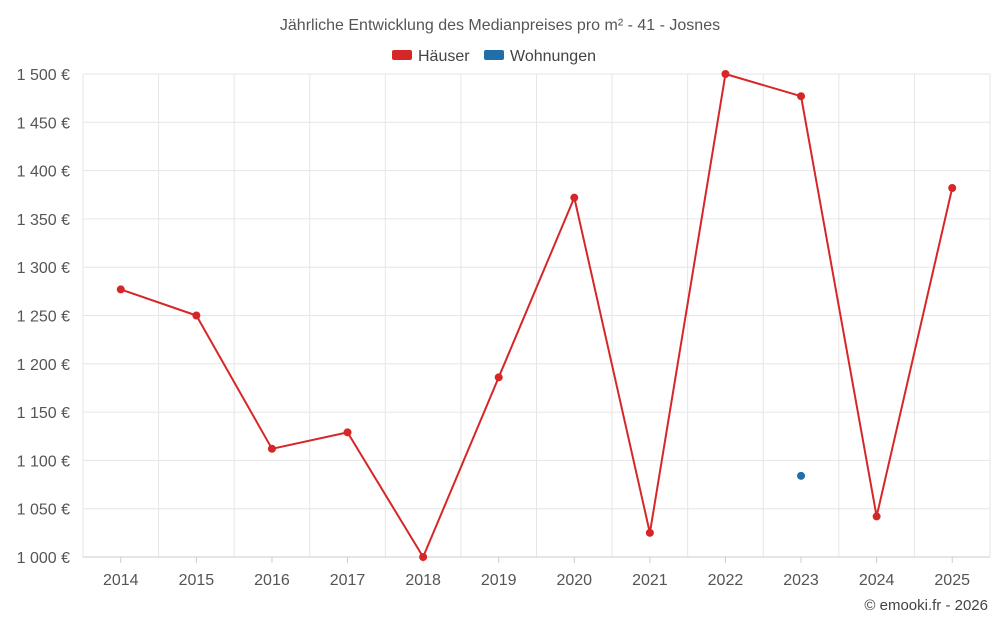 Image resolution: width=1000 pixels, height=625 pixels. What do you see at coordinates (952, 580) in the screenshot?
I see `x-tick-label: 2025` at bounding box center [952, 580].